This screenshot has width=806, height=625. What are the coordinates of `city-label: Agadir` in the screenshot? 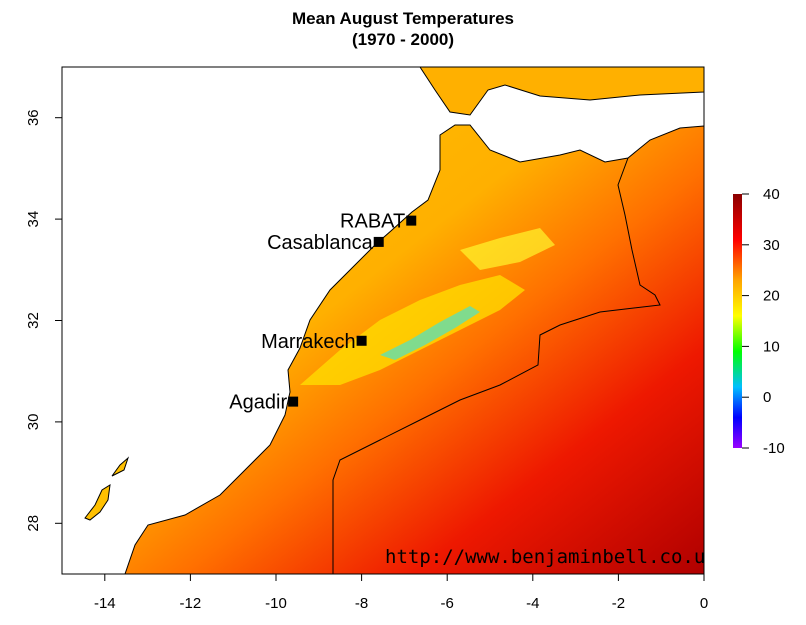 It's located at (258, 403).